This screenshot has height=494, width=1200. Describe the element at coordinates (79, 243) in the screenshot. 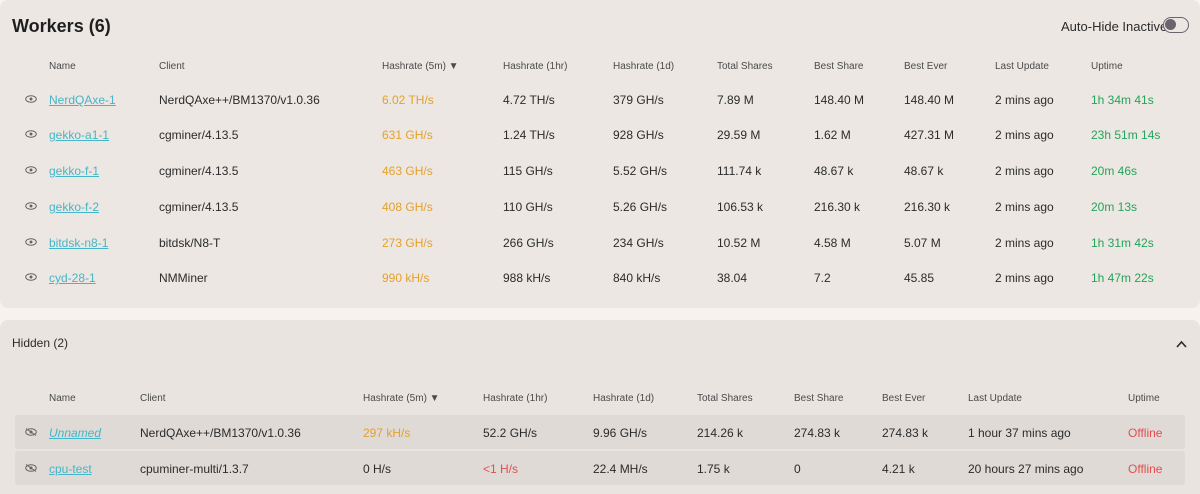

I see `worker-name-link: bitdsk-n8-1` at that location.